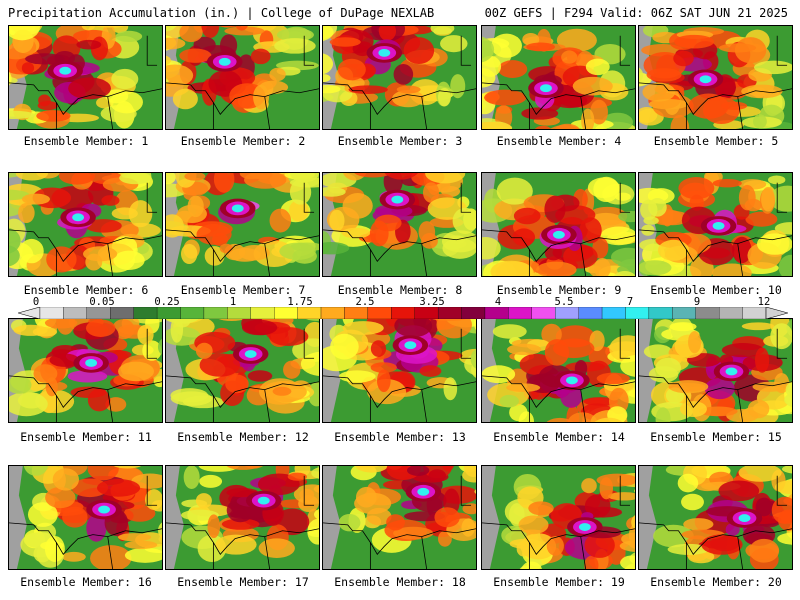 This screenshot has width=800, height=600. I want to click on ensemble-member-label: Ensemble Member: 9, so click(559, 290).